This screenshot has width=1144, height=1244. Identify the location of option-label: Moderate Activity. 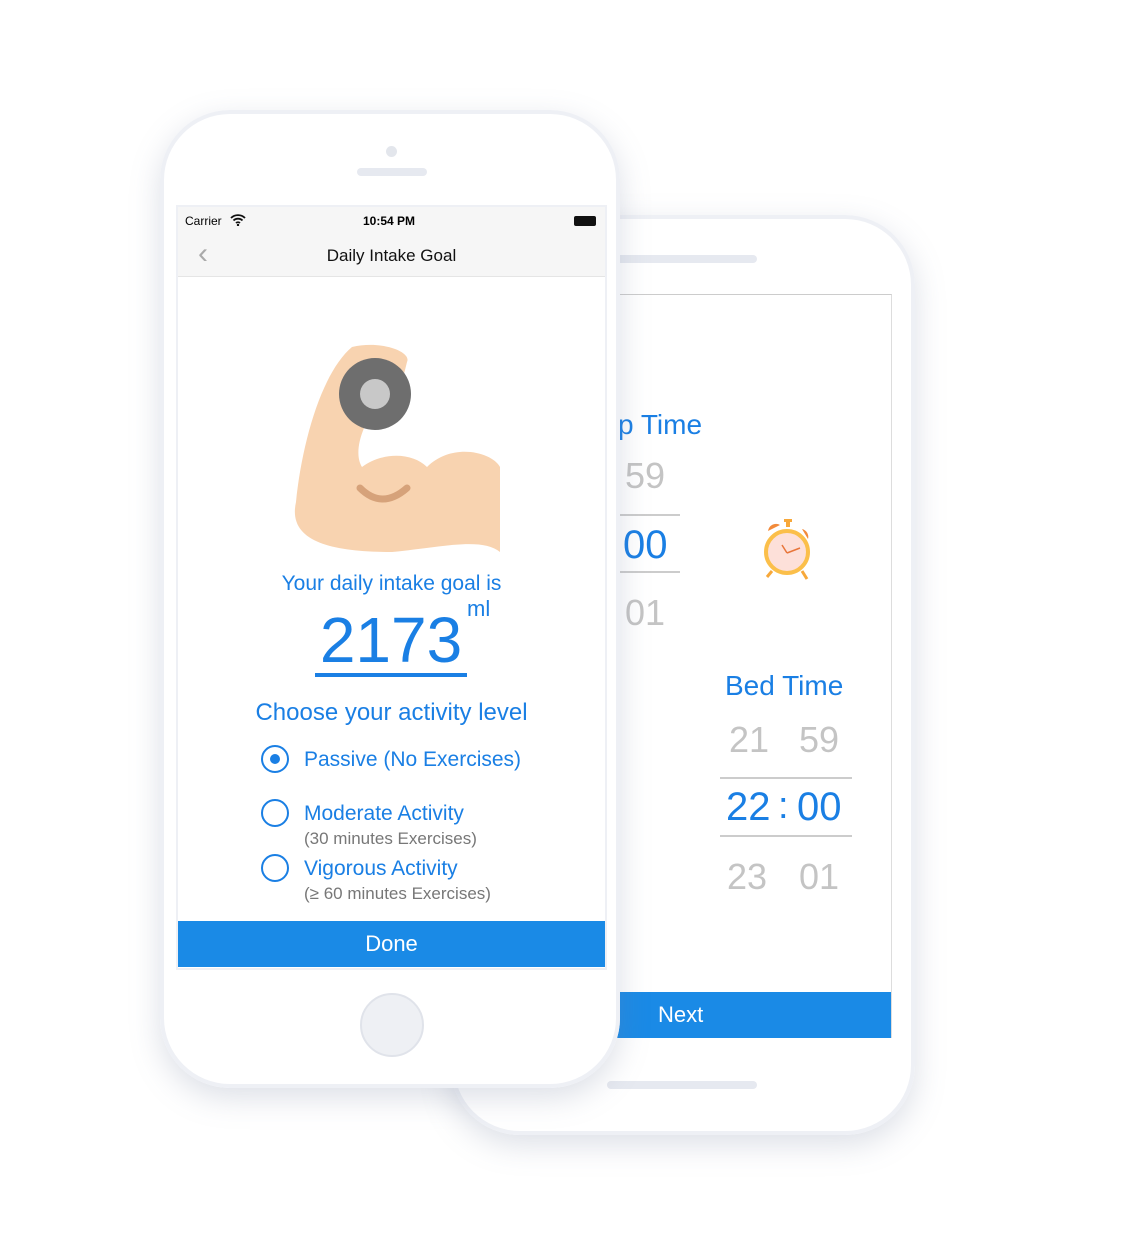
(384, 813).